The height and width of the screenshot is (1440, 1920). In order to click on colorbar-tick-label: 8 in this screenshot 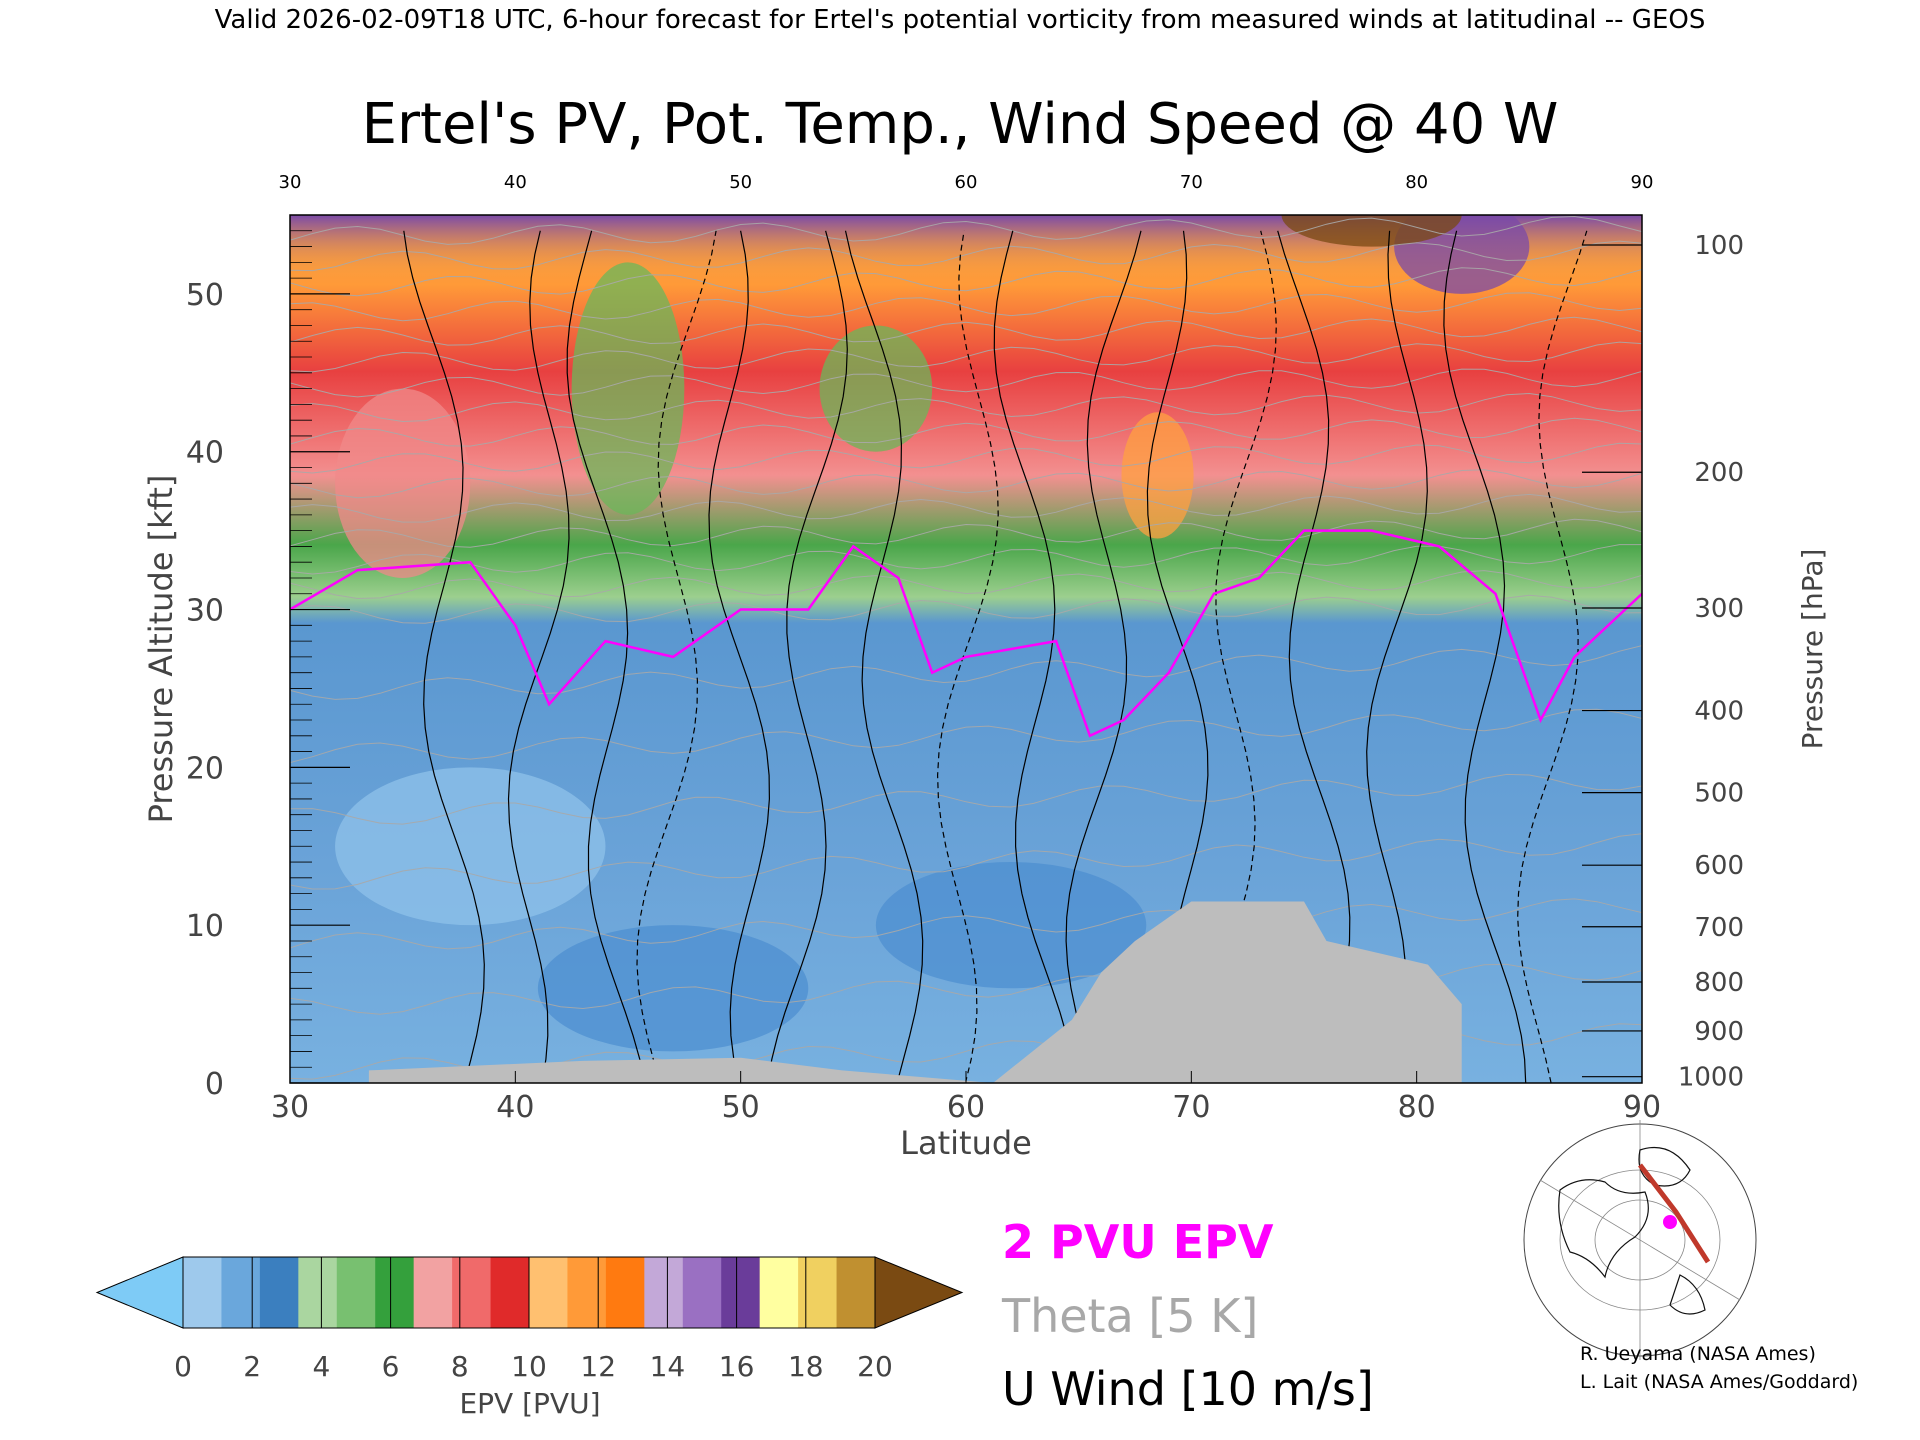, I will do `click(460, 1366)`.